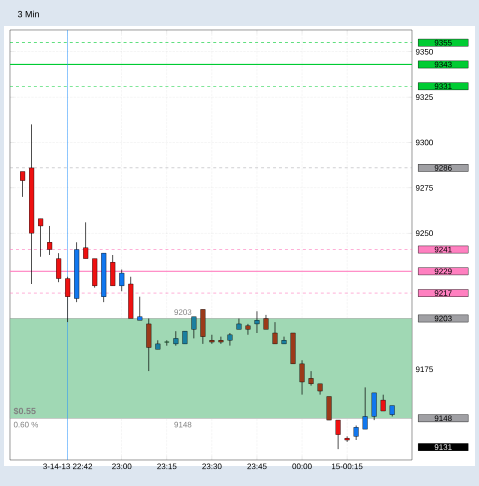 The image size is (479, 486). Describe the element at coordinates (25, 411) in the screenshot. I see `band-label: $0.55` at that location.